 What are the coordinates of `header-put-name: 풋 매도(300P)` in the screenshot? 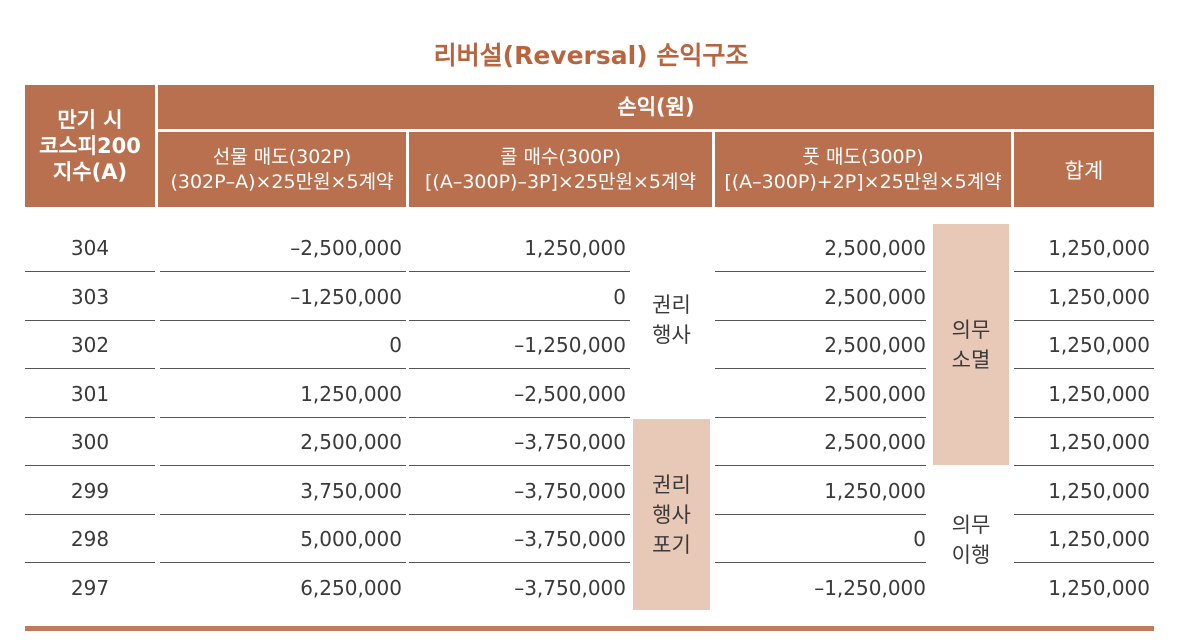 It's located at (863, 156).